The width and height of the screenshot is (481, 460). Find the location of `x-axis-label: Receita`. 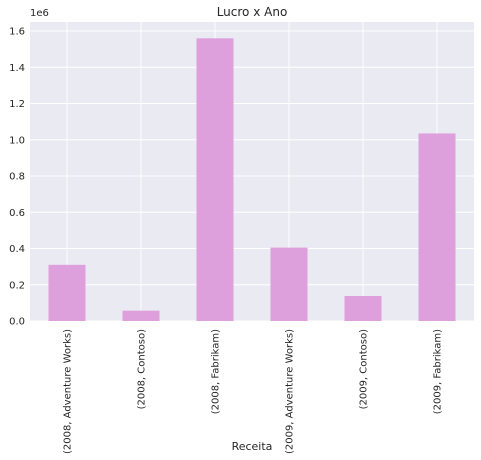

x-axis-label: Receita is located at coordinates (252, 446).